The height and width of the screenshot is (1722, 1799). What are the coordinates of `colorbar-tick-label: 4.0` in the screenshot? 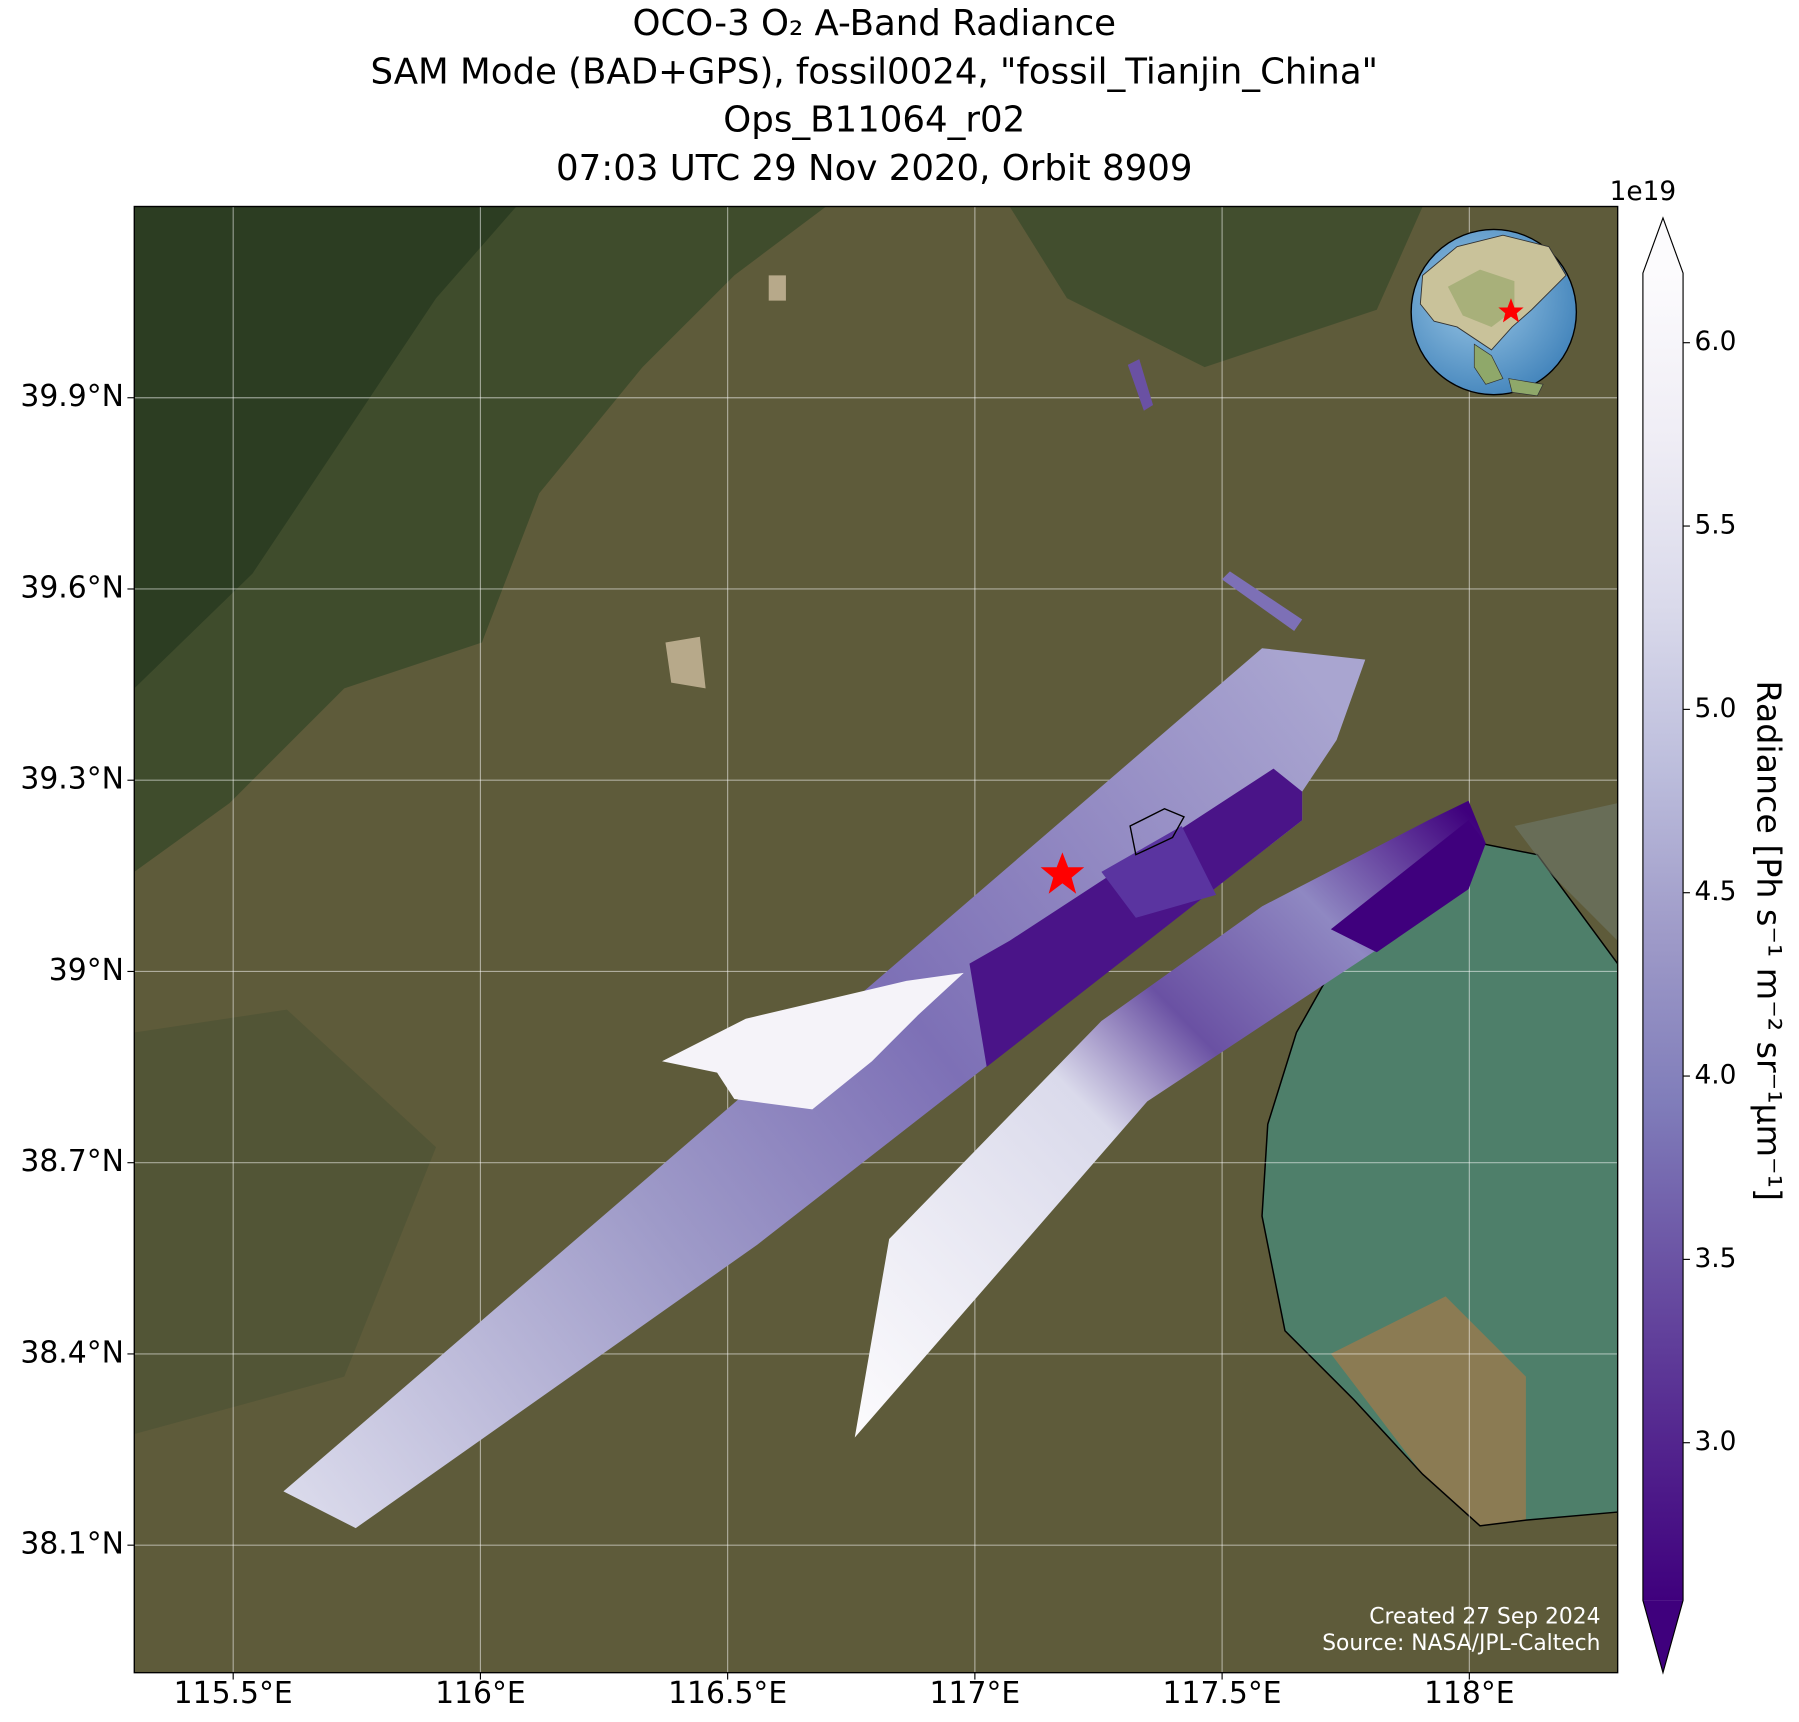 It's located at (1716, 1076).